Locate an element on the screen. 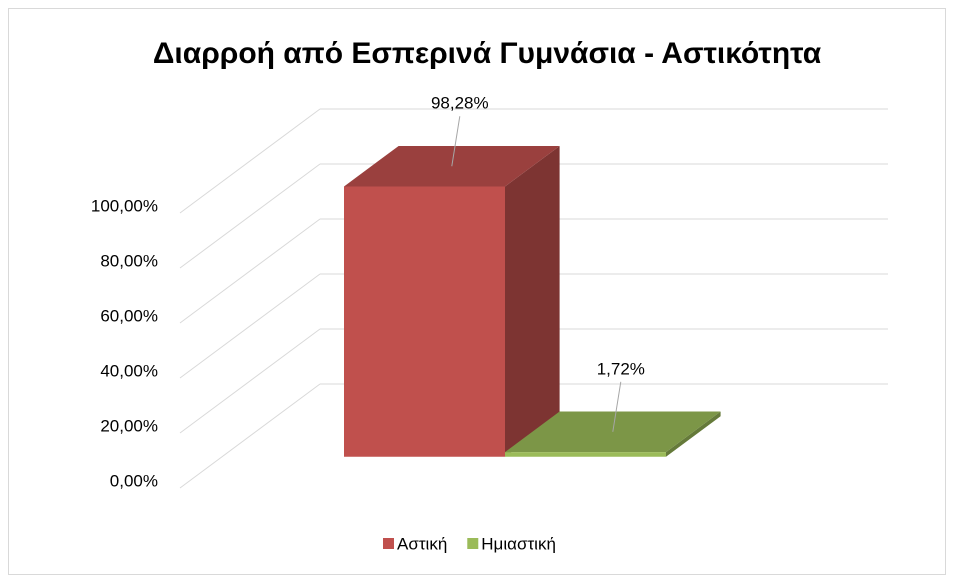  y-tick-label: 100,00% is located at coordinates (124, 205).